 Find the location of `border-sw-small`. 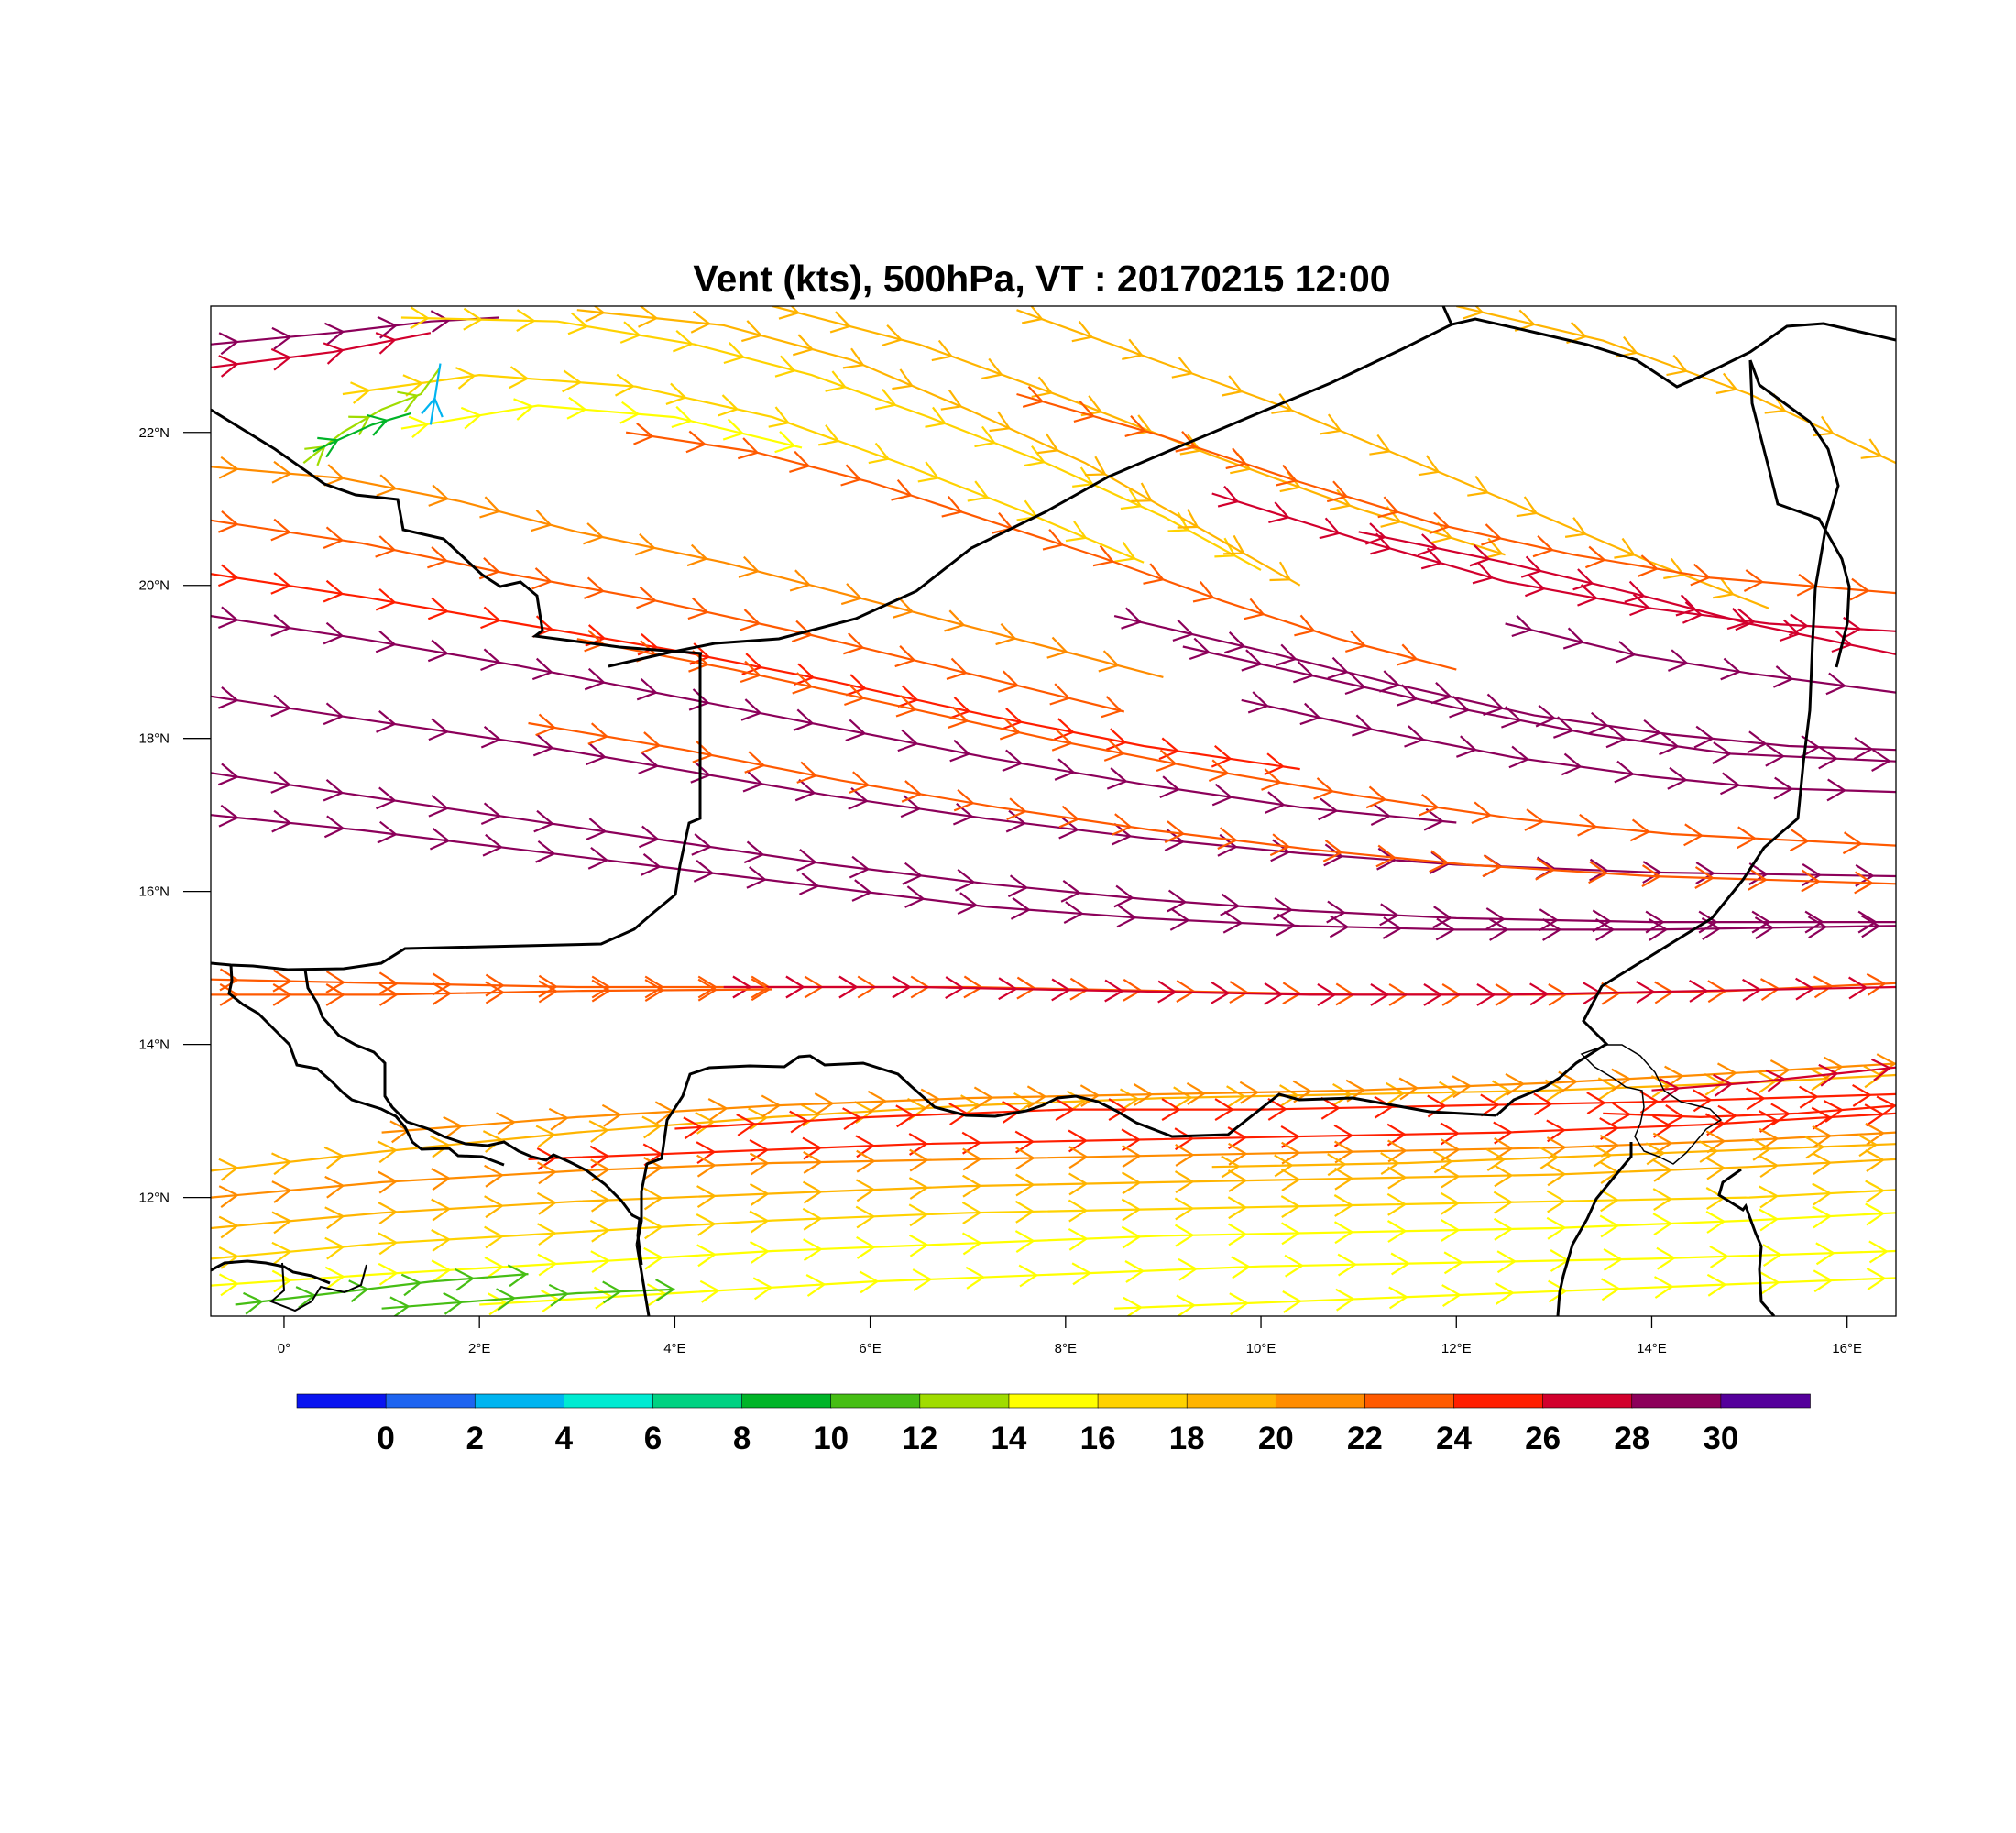

border-sw-small is located at coordinates (318, 1287).